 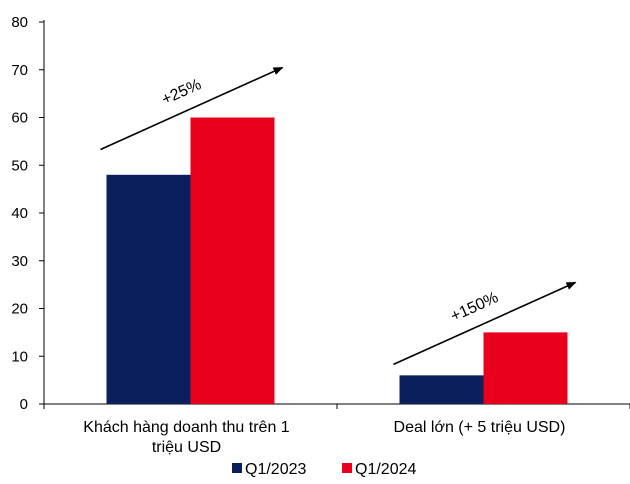 I want to click on y-tick-label: 80, so click(x=19, y=22).